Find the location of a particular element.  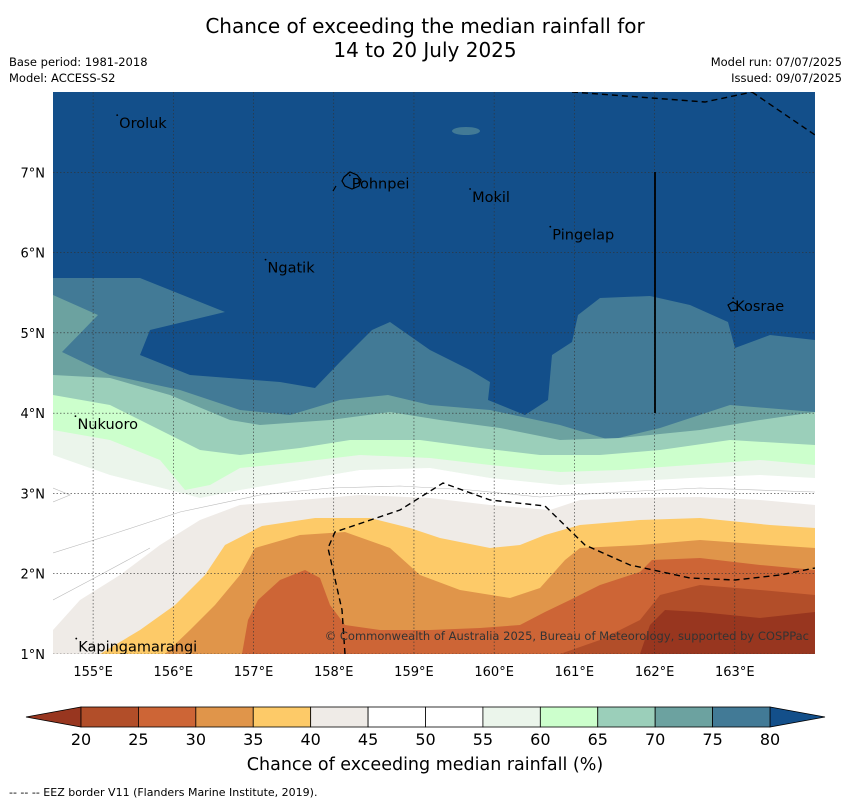

colorbar-label: 40 is located at coordinates (310, 739).